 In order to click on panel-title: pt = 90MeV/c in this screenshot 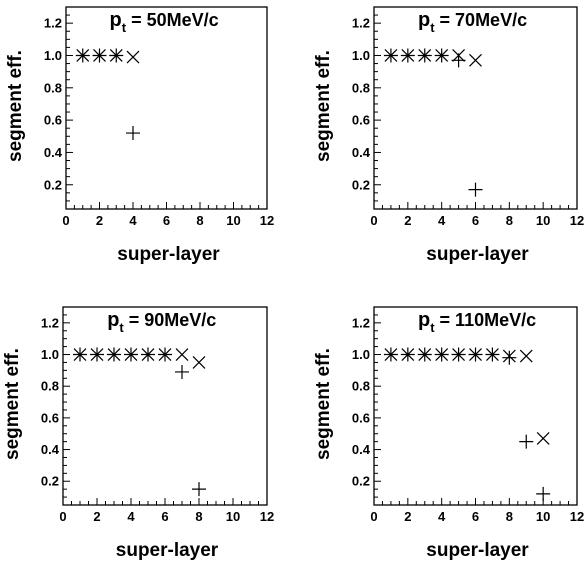, I will do `click(161, 322)`.